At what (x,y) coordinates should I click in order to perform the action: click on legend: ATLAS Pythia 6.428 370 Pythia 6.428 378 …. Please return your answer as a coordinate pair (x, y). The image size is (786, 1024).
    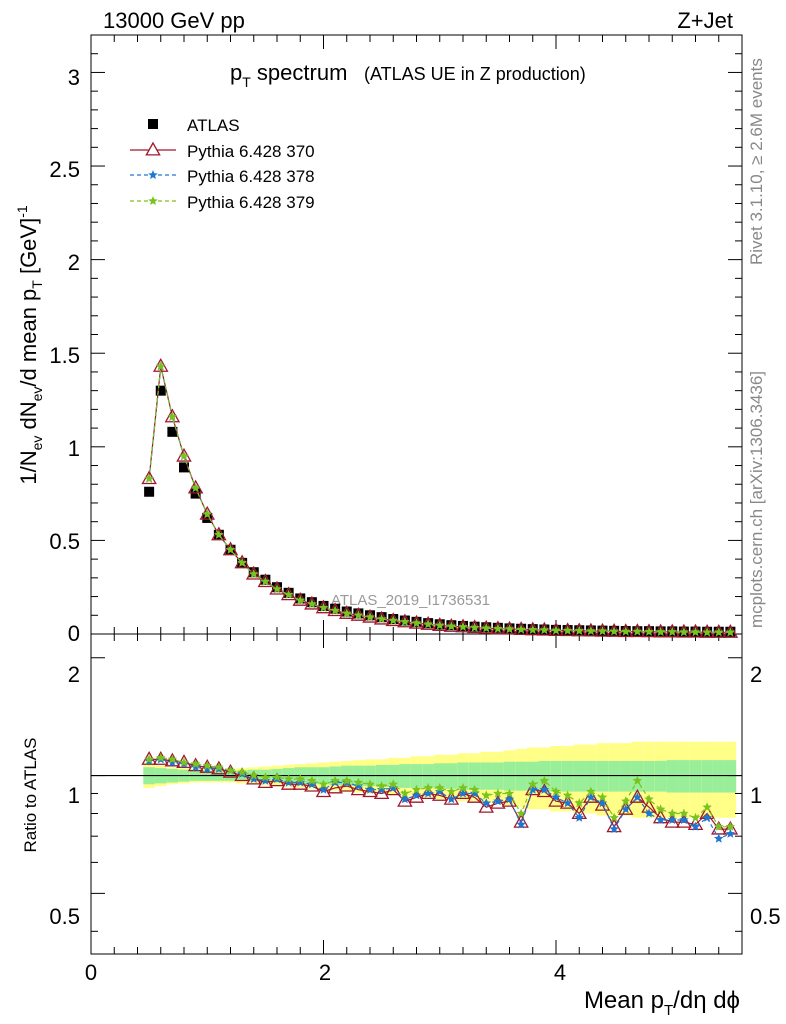
    Looking at the image, I should click on (222, 164).